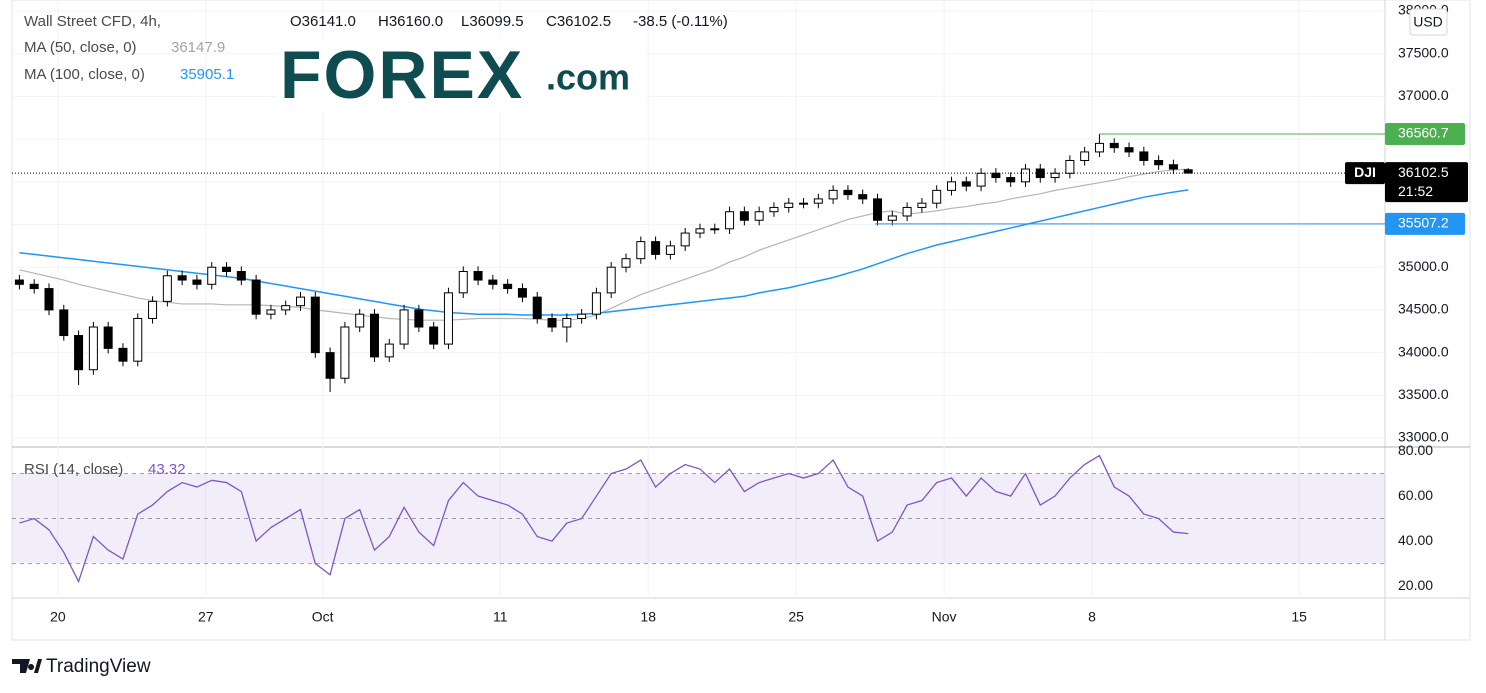 The image size is (1486, 693). I want to click on ma100-legend: MA (100, close, 0), so click(84, 74).